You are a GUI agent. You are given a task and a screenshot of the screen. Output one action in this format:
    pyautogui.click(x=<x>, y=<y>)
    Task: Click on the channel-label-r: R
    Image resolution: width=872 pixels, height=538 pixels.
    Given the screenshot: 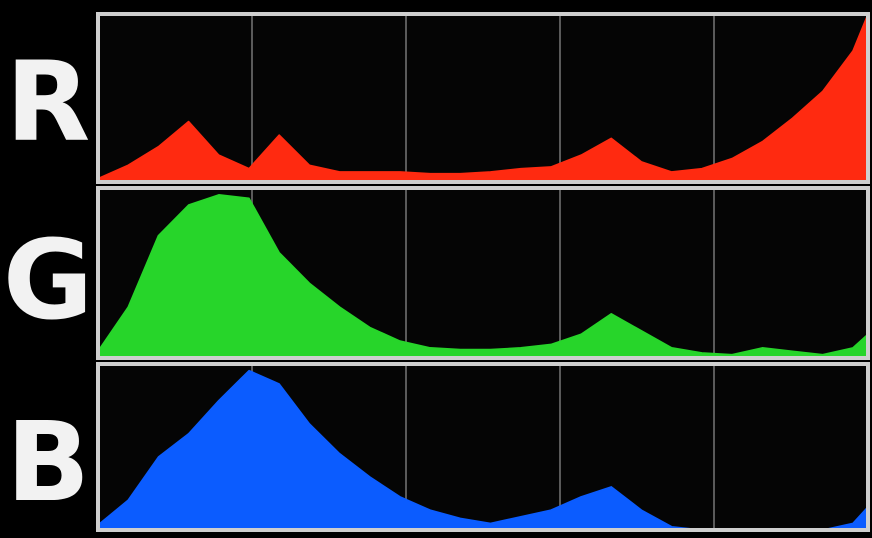 What is the action you would take?
    pyautogui.click(x=48, y=102)
    